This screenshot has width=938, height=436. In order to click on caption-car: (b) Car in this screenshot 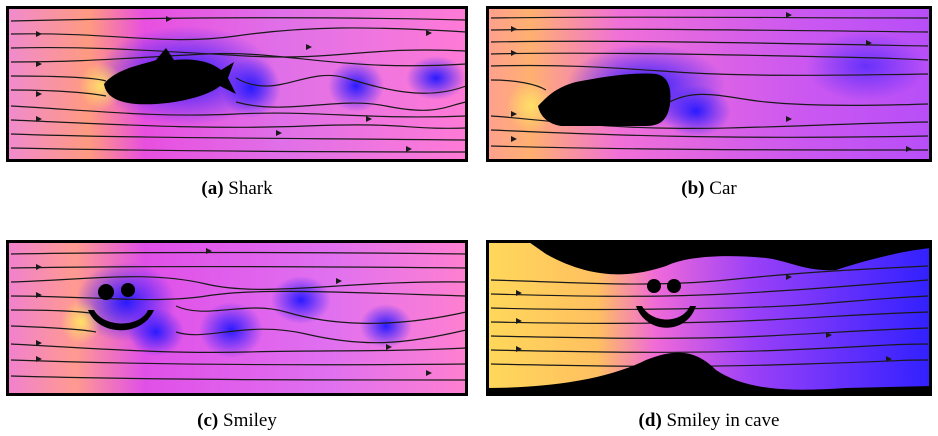, I will do `click(709, 189)`.